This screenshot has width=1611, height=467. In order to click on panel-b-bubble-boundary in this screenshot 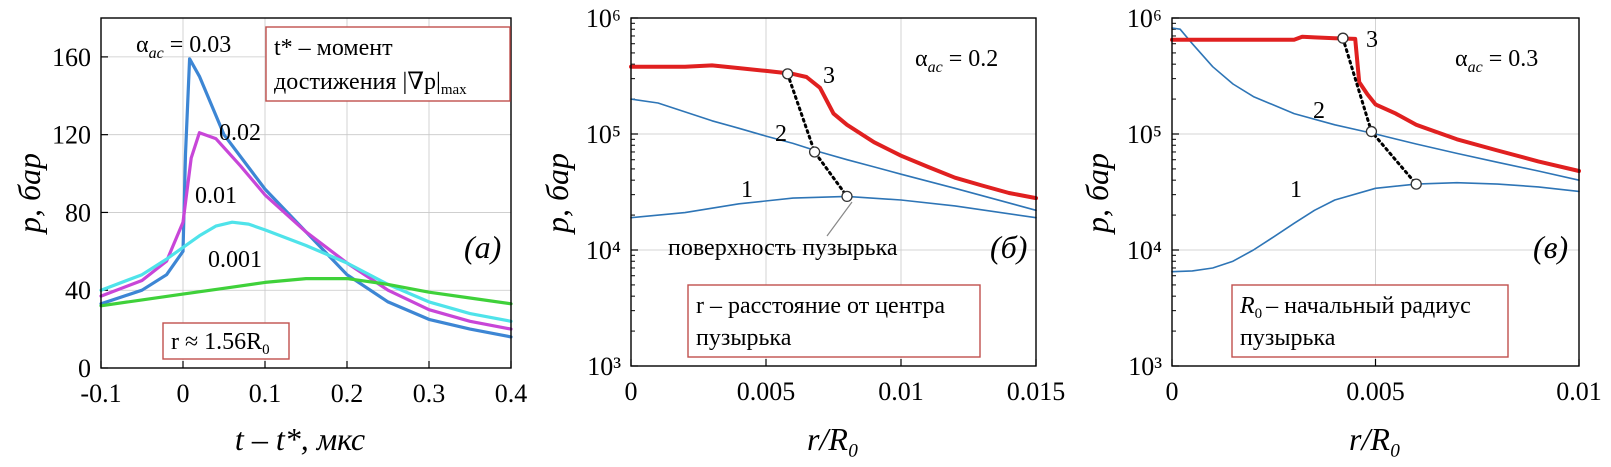, I will do `click(817, 135)`.